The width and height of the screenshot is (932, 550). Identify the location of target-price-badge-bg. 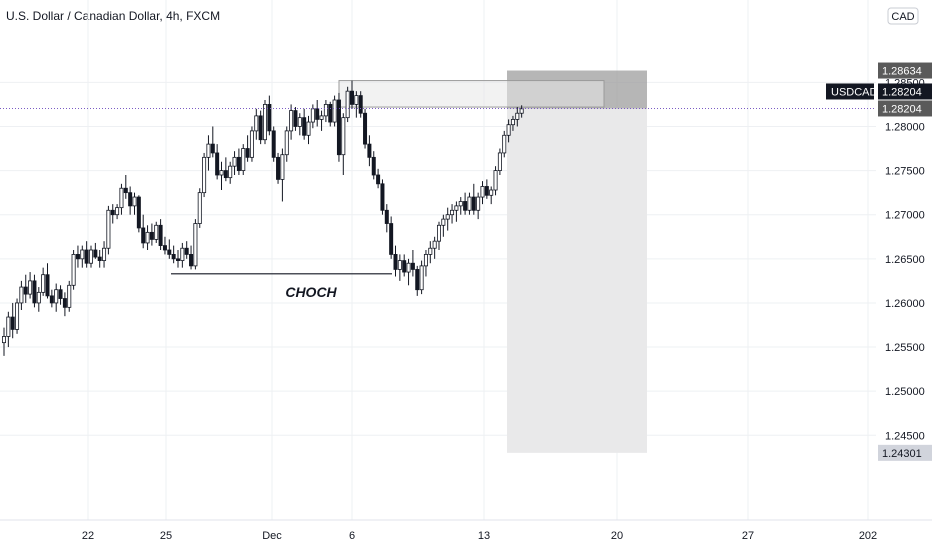
(905, 452).